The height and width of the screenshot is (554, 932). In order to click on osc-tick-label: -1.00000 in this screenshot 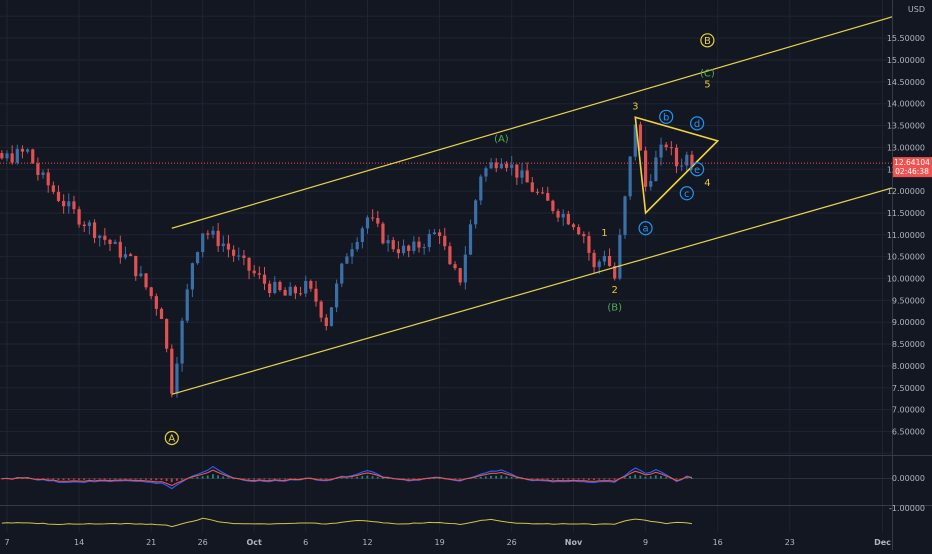, I will do `click(907, 508)`.